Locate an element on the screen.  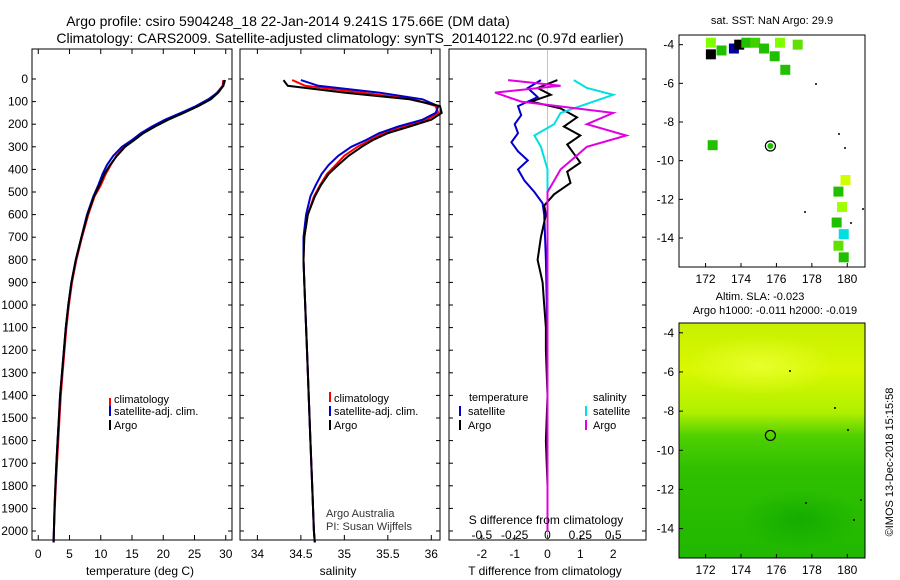
depth-tick-label: 1100 is located at coordinates (15, 328).